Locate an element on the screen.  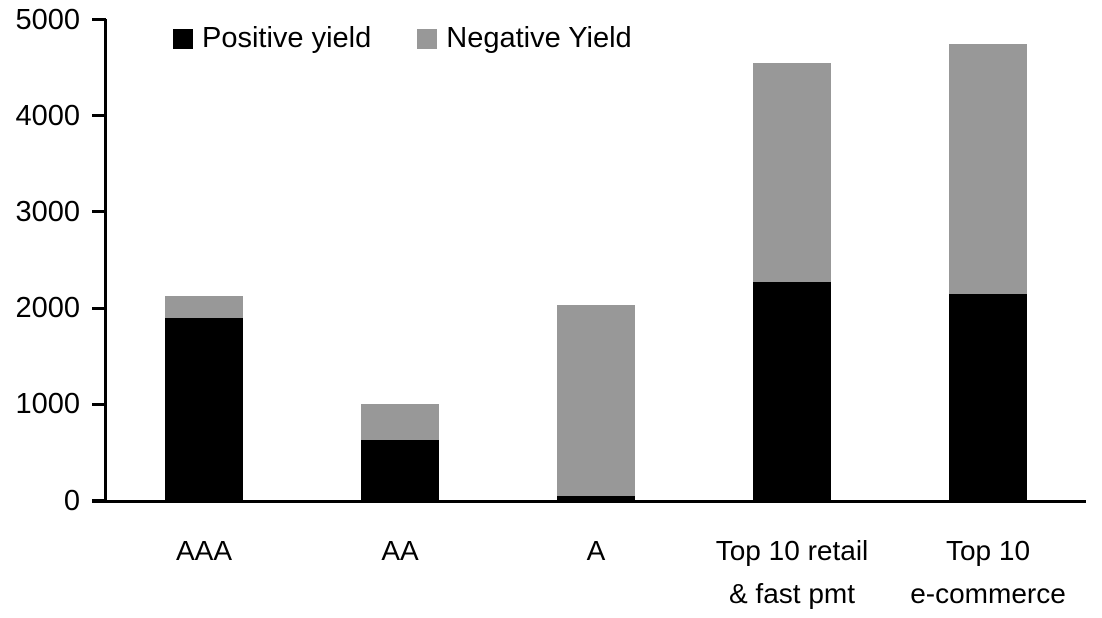
y-tick-label-3000: 3000 is located at coordinates (47, 211).